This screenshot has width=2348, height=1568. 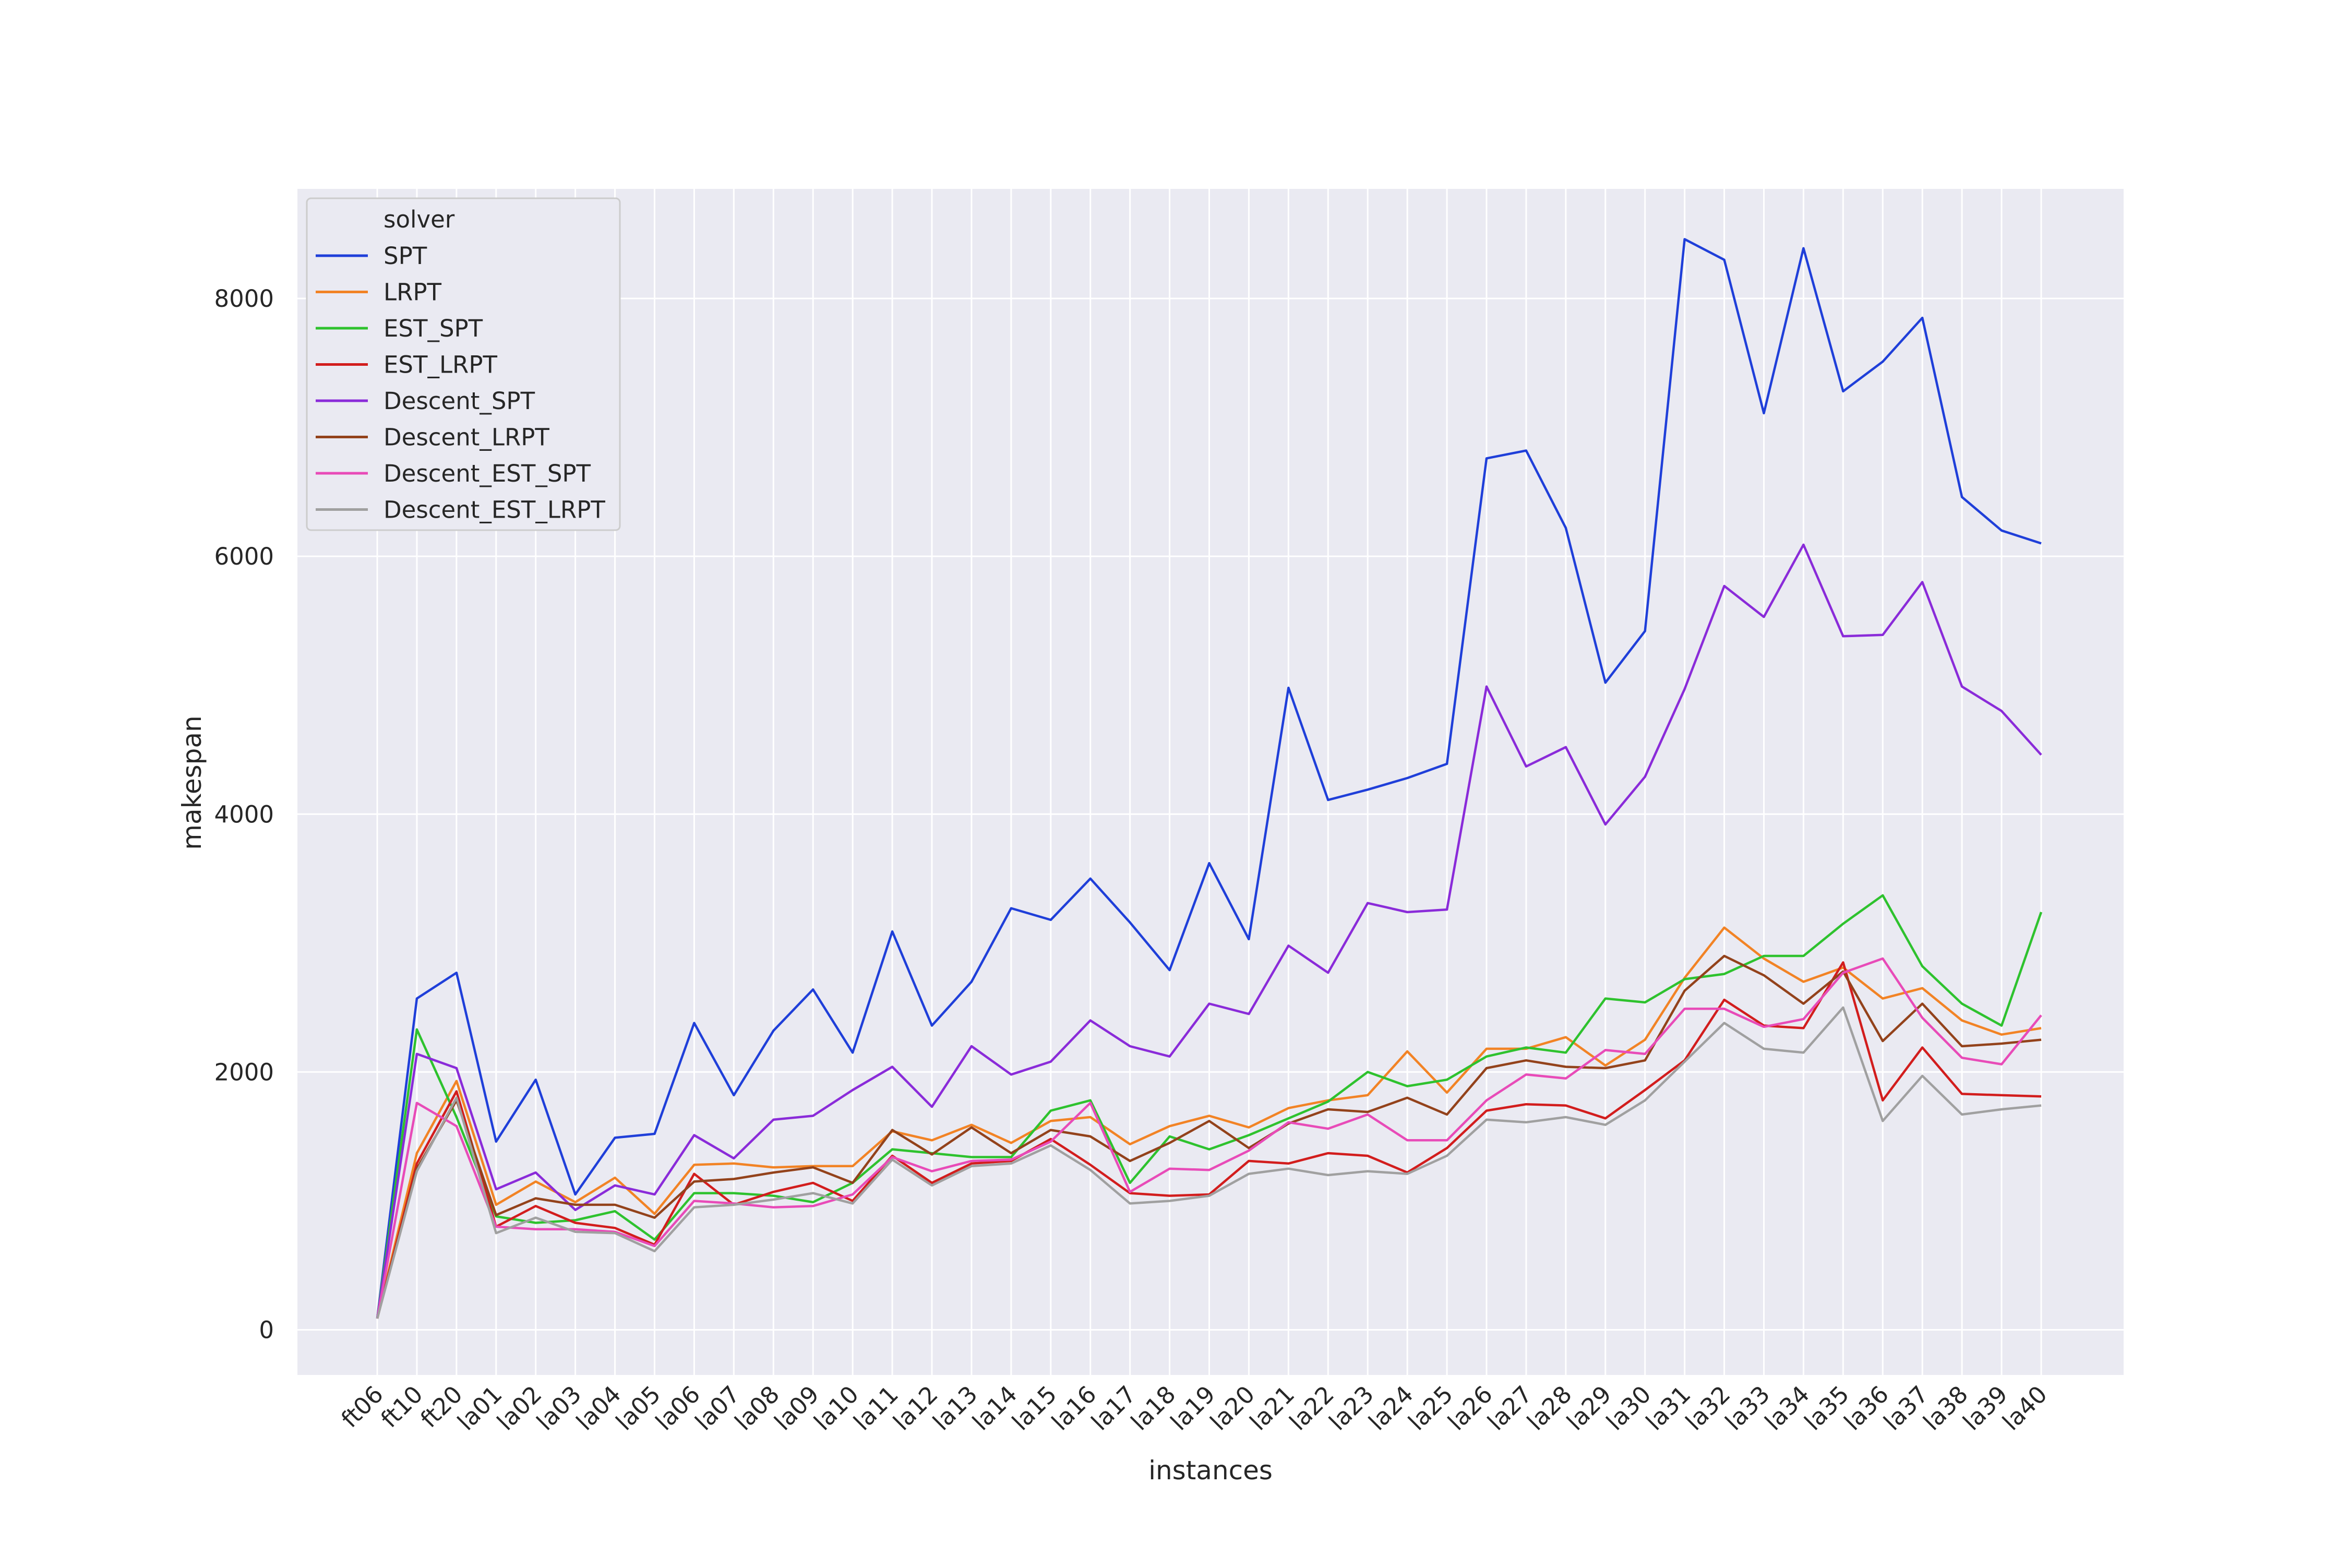 What do you see at coordinates (488, 474) in the screenshot?
I see `legend-label: Descent_EST_SPT` at bounding box center [488, 474].